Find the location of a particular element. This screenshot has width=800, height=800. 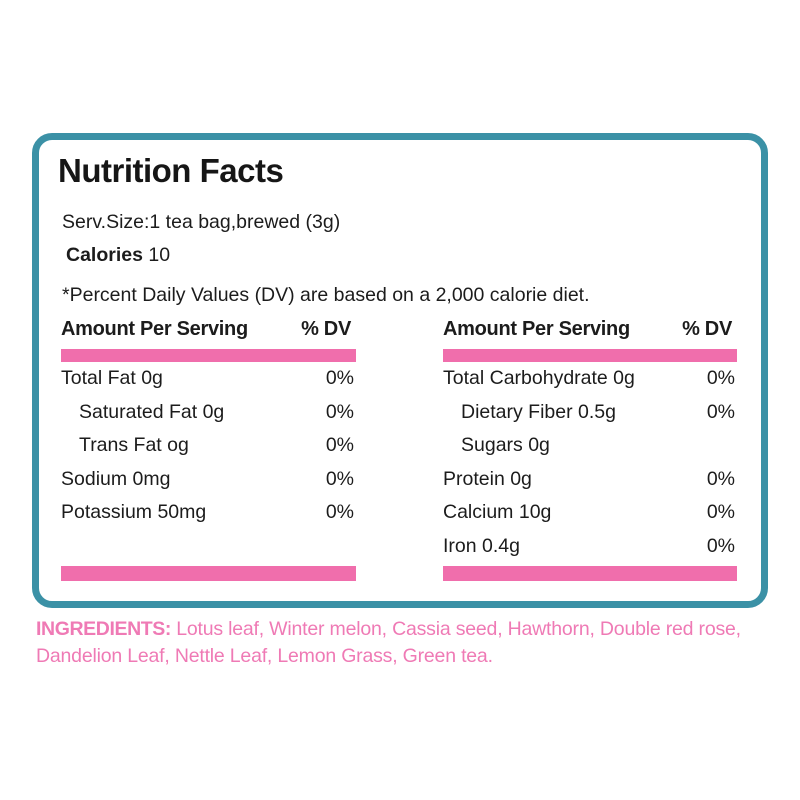

ingredients-label: INGREDIENTS: is located at coordinates (103, 629).